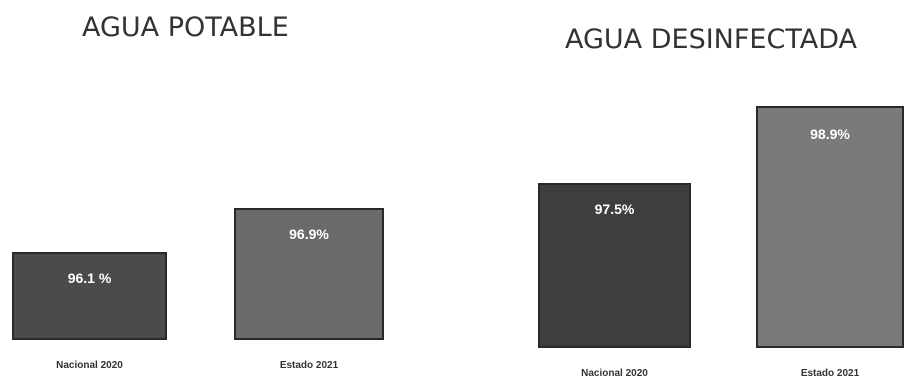  What do you see at coordinates (830, 226) in the screenshot?
I see `bar: 98.9%` at bounding box center [830, 226].